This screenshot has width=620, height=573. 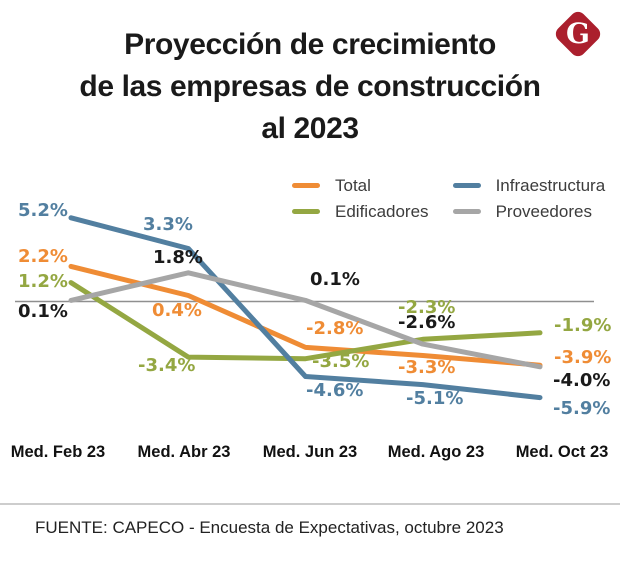 What do you see at coordinates (341, 361) in the screenshot?
I see `value-label: -3.5%` at bounding box center [341, 361].